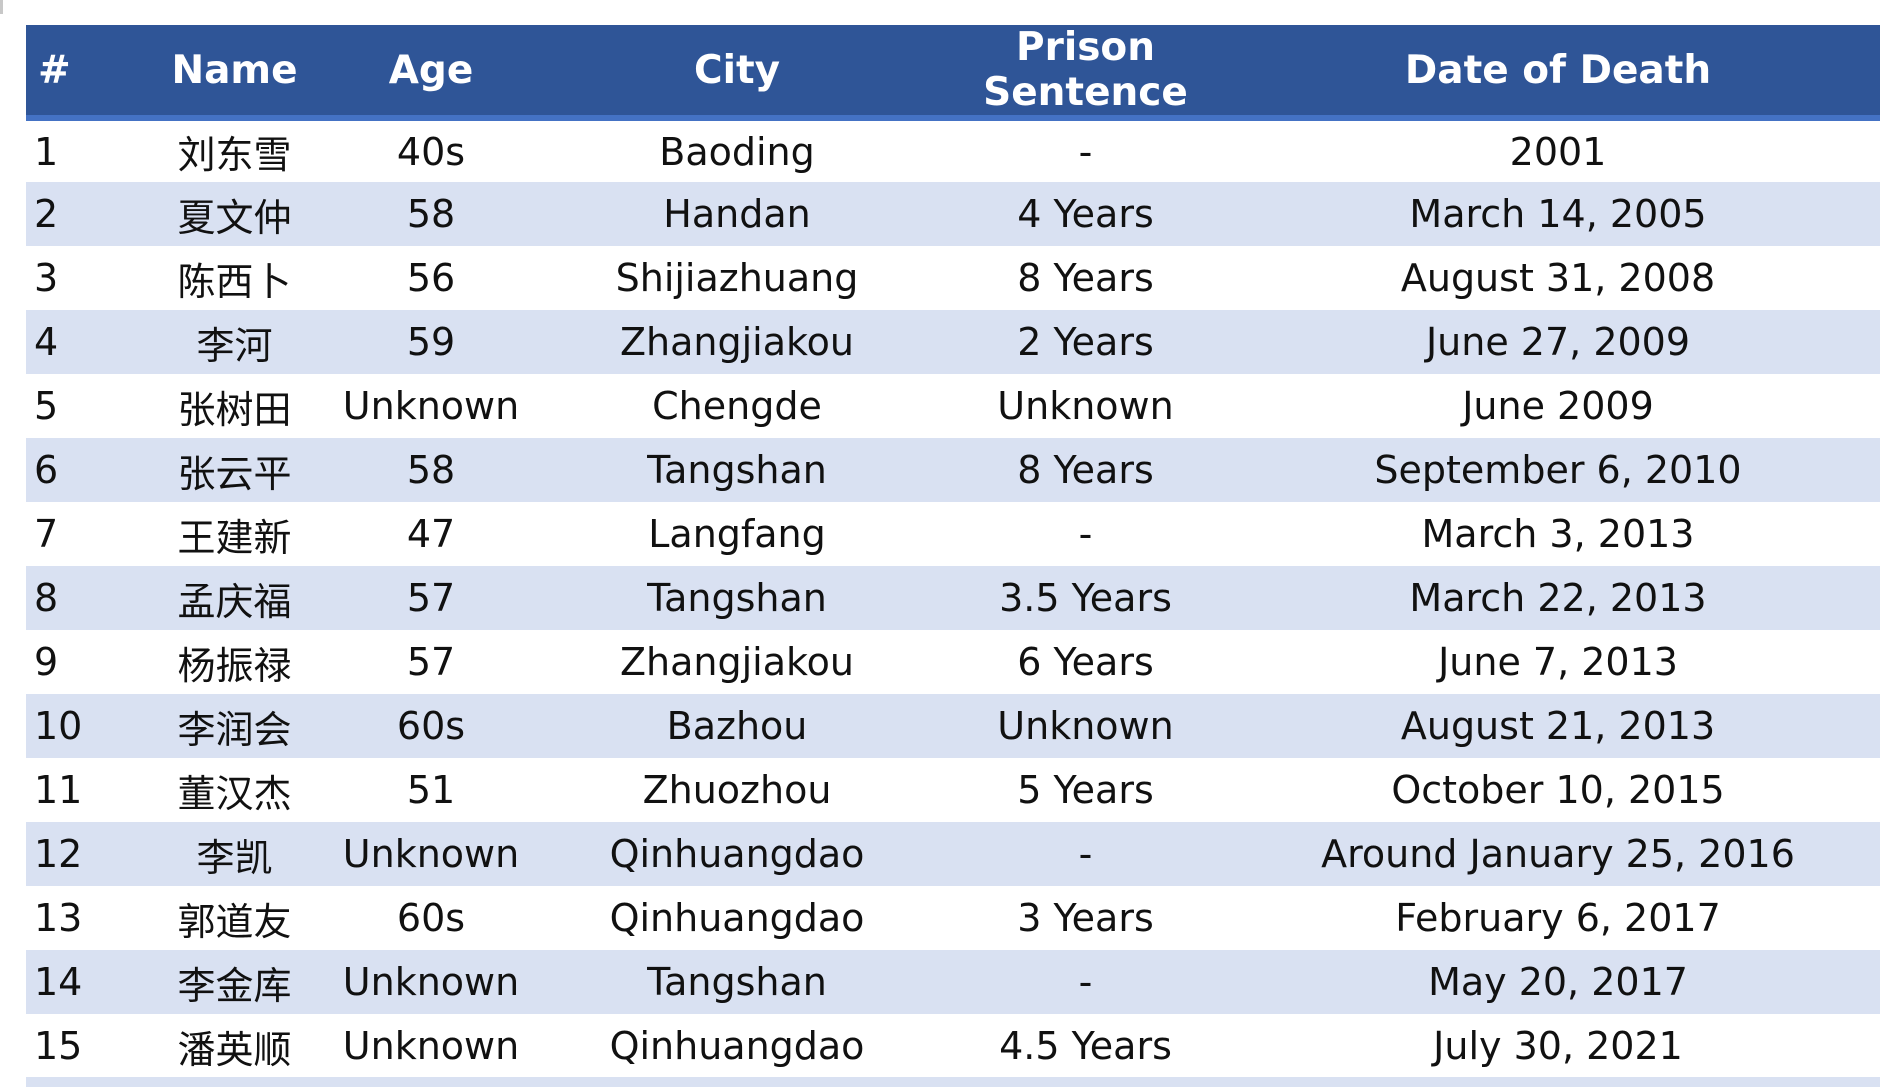  I want to click on cell-date-of-death: July 30, 2021, so click(1558, 1046).